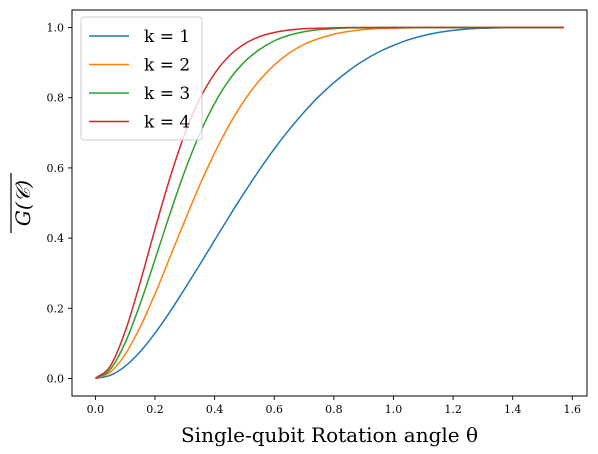  What do you see at coordinates (96, 409) in the screenshot?
I see `x-tick-label: 0.0` at bounding box center [96, 409].